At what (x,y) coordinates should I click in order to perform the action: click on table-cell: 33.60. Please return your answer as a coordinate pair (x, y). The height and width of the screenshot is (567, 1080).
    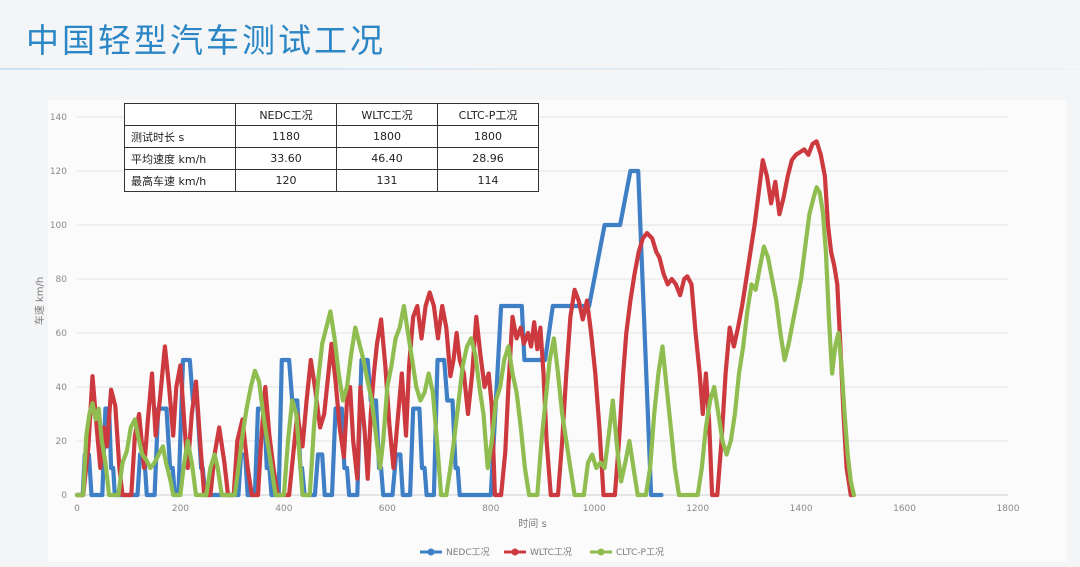
    Looking at the image, I should click on (286, 158).